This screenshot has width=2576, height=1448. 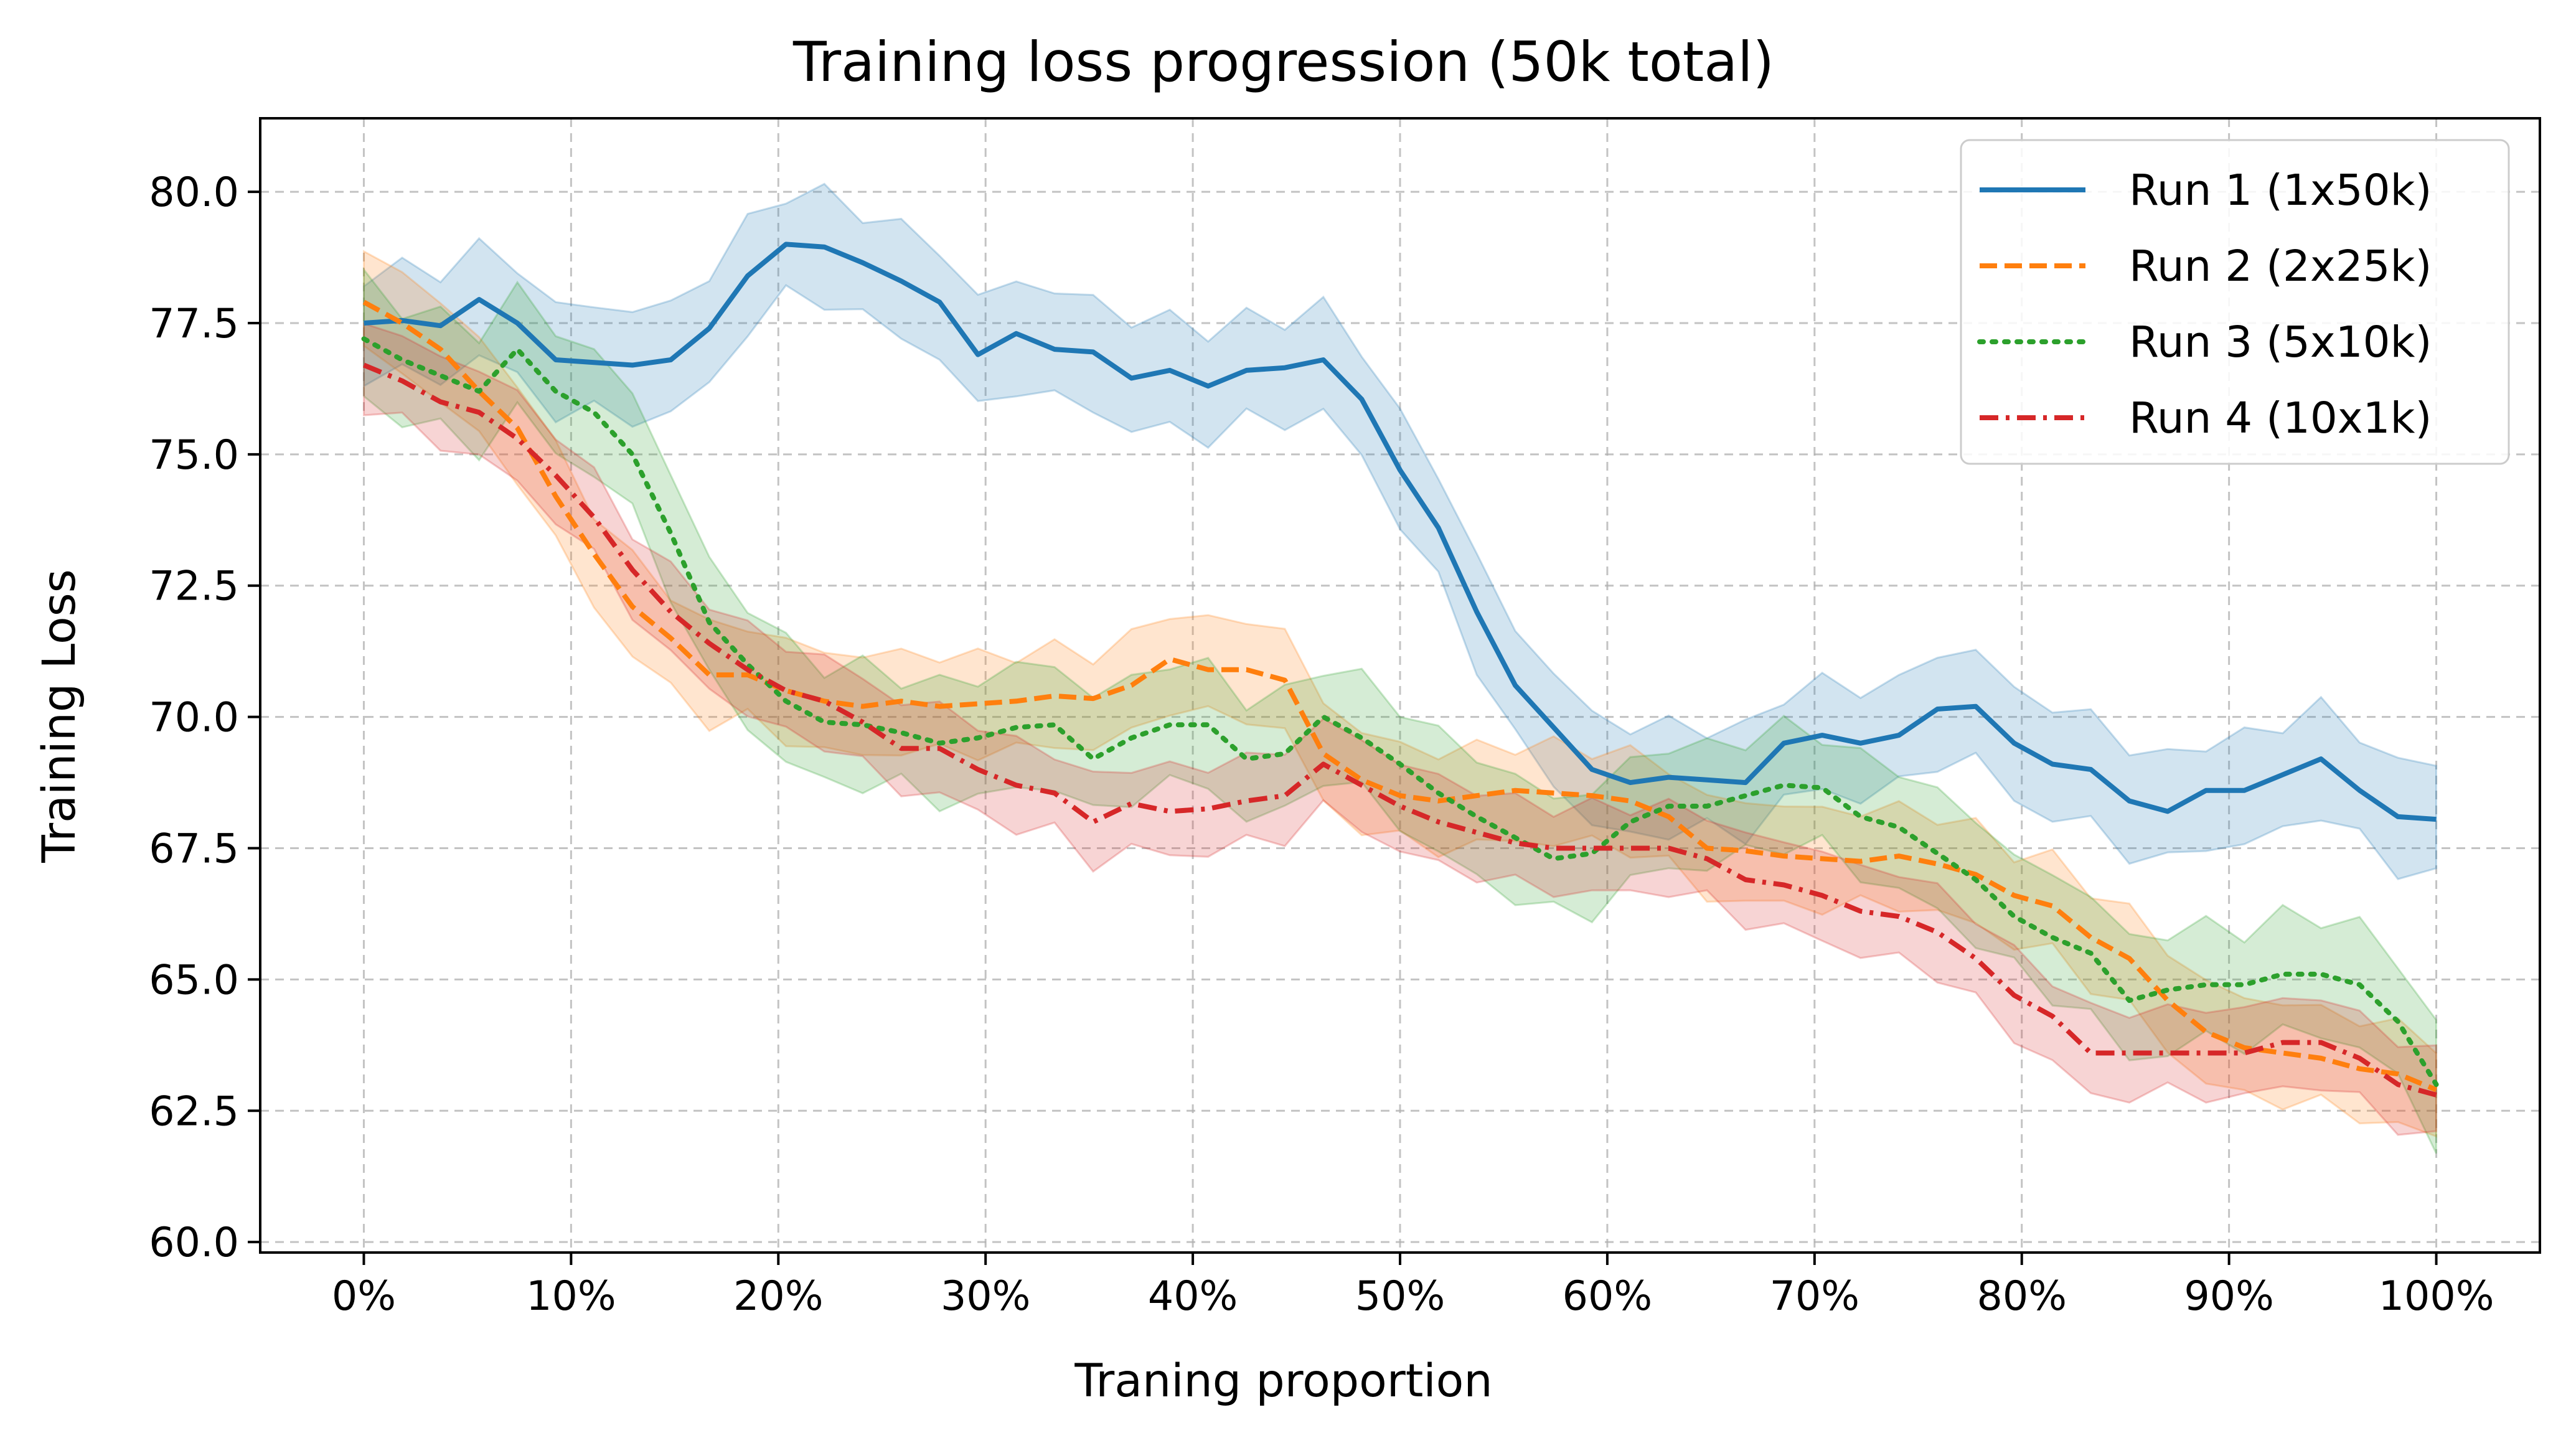 I want to click on y-tick-label: 60.0, so click(x=194, y=1243).